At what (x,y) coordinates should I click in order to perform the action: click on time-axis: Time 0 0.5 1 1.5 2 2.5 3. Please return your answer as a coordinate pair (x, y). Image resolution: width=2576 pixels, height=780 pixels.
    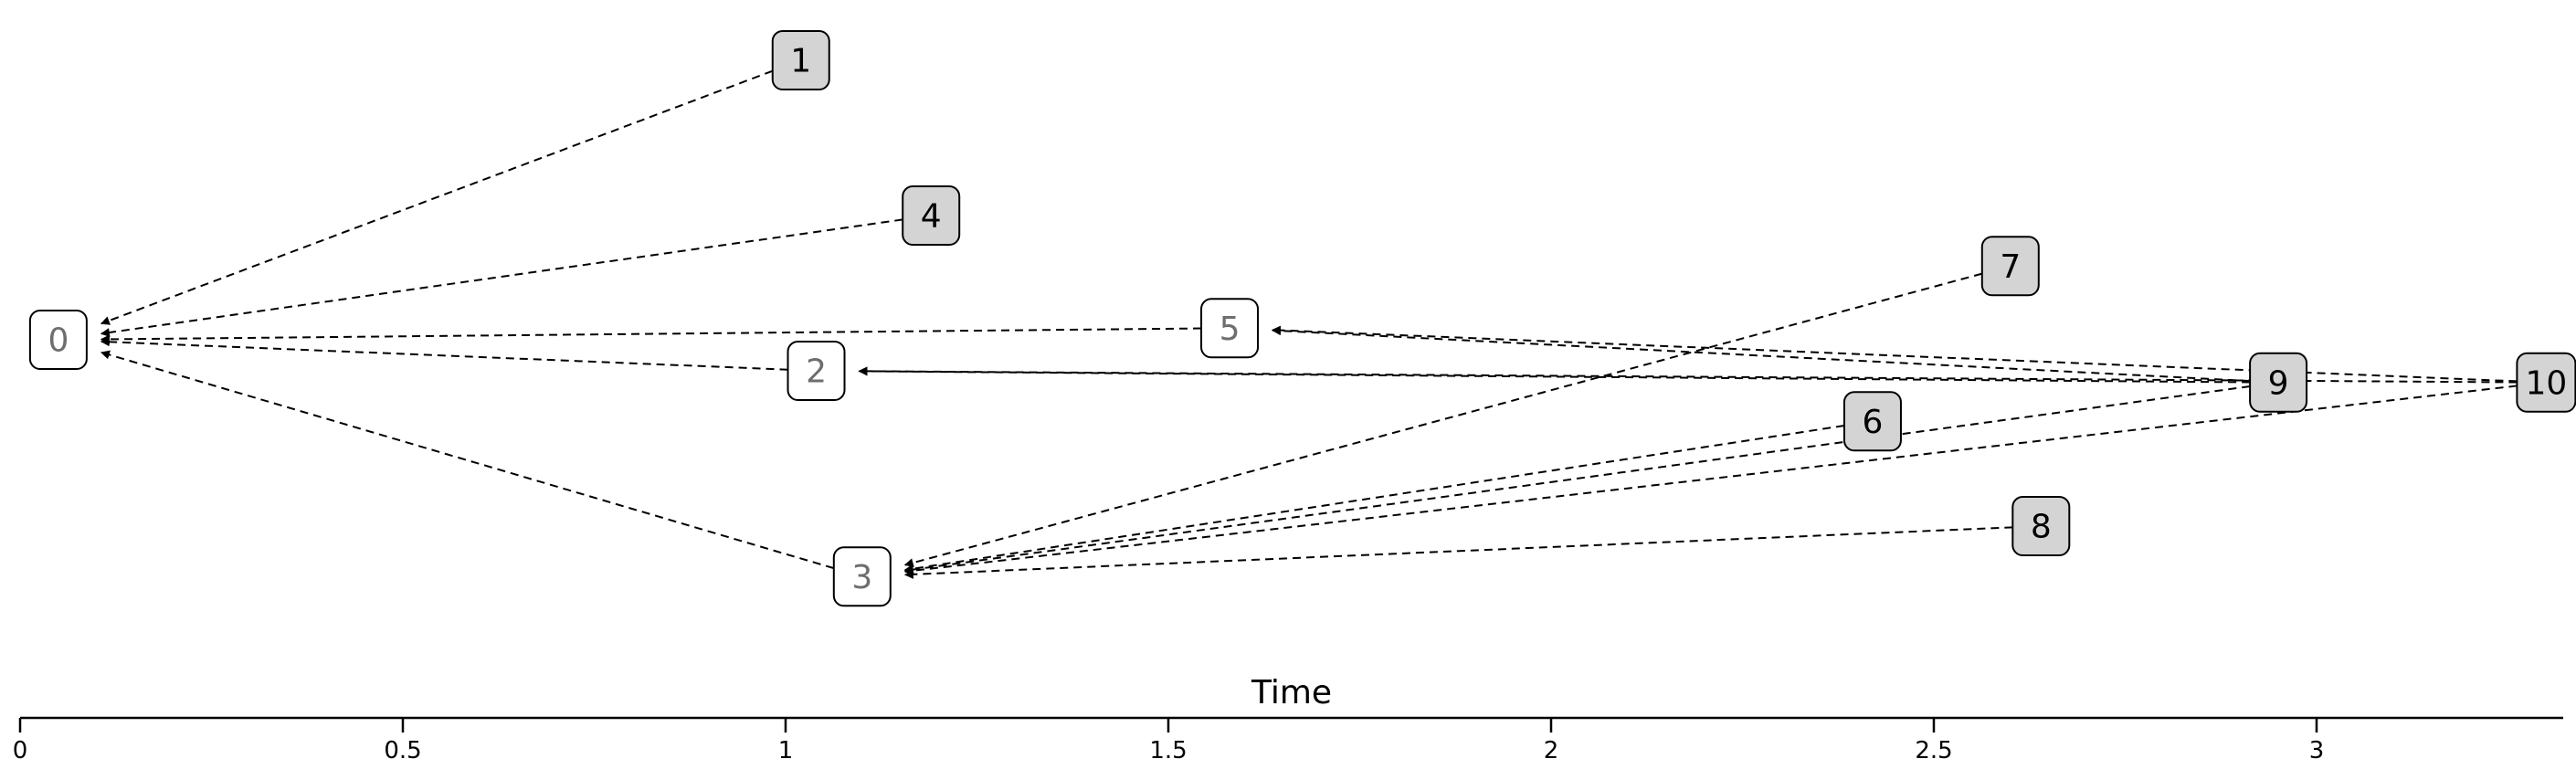
    Looking at the image, I should click on (1288, 719).